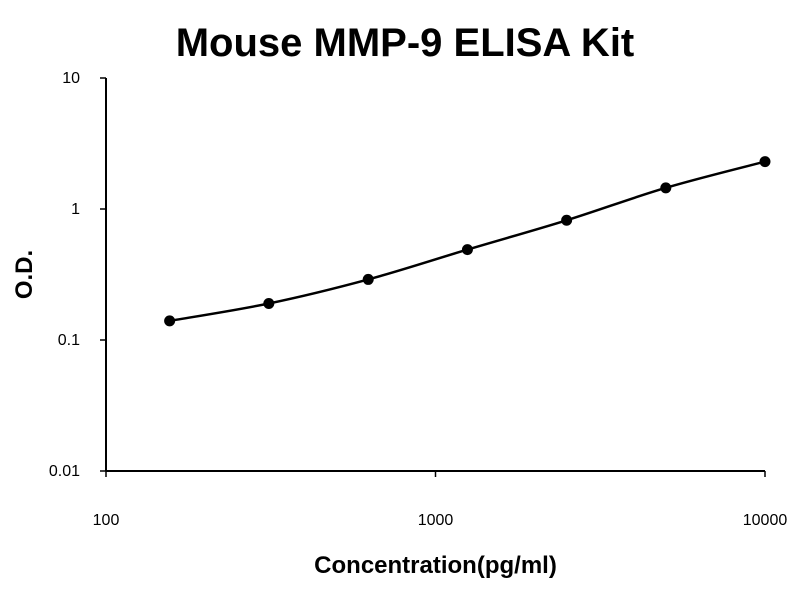 This screenshot has height=600, width=800. Describe the element at coordinates (440, 500) in the screenshot. I see `x-ticks: 100 1000 10000` at that location.